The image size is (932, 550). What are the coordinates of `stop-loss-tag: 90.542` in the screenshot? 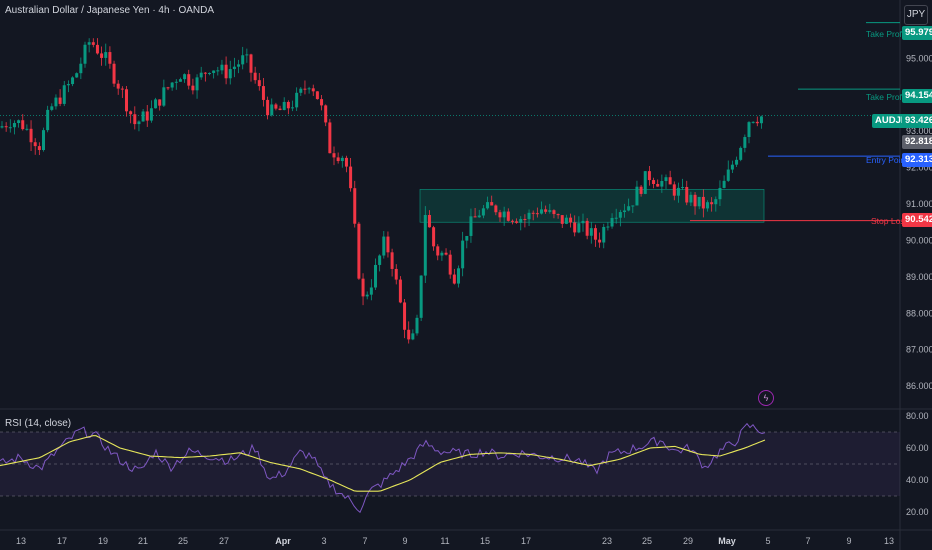 It's located at (917, 220).